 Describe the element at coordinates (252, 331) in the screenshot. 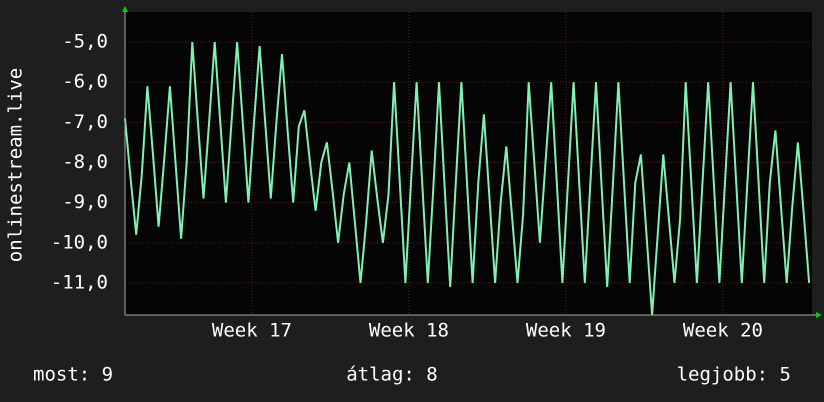

I see `x-tick-label: Week 17` at that location.